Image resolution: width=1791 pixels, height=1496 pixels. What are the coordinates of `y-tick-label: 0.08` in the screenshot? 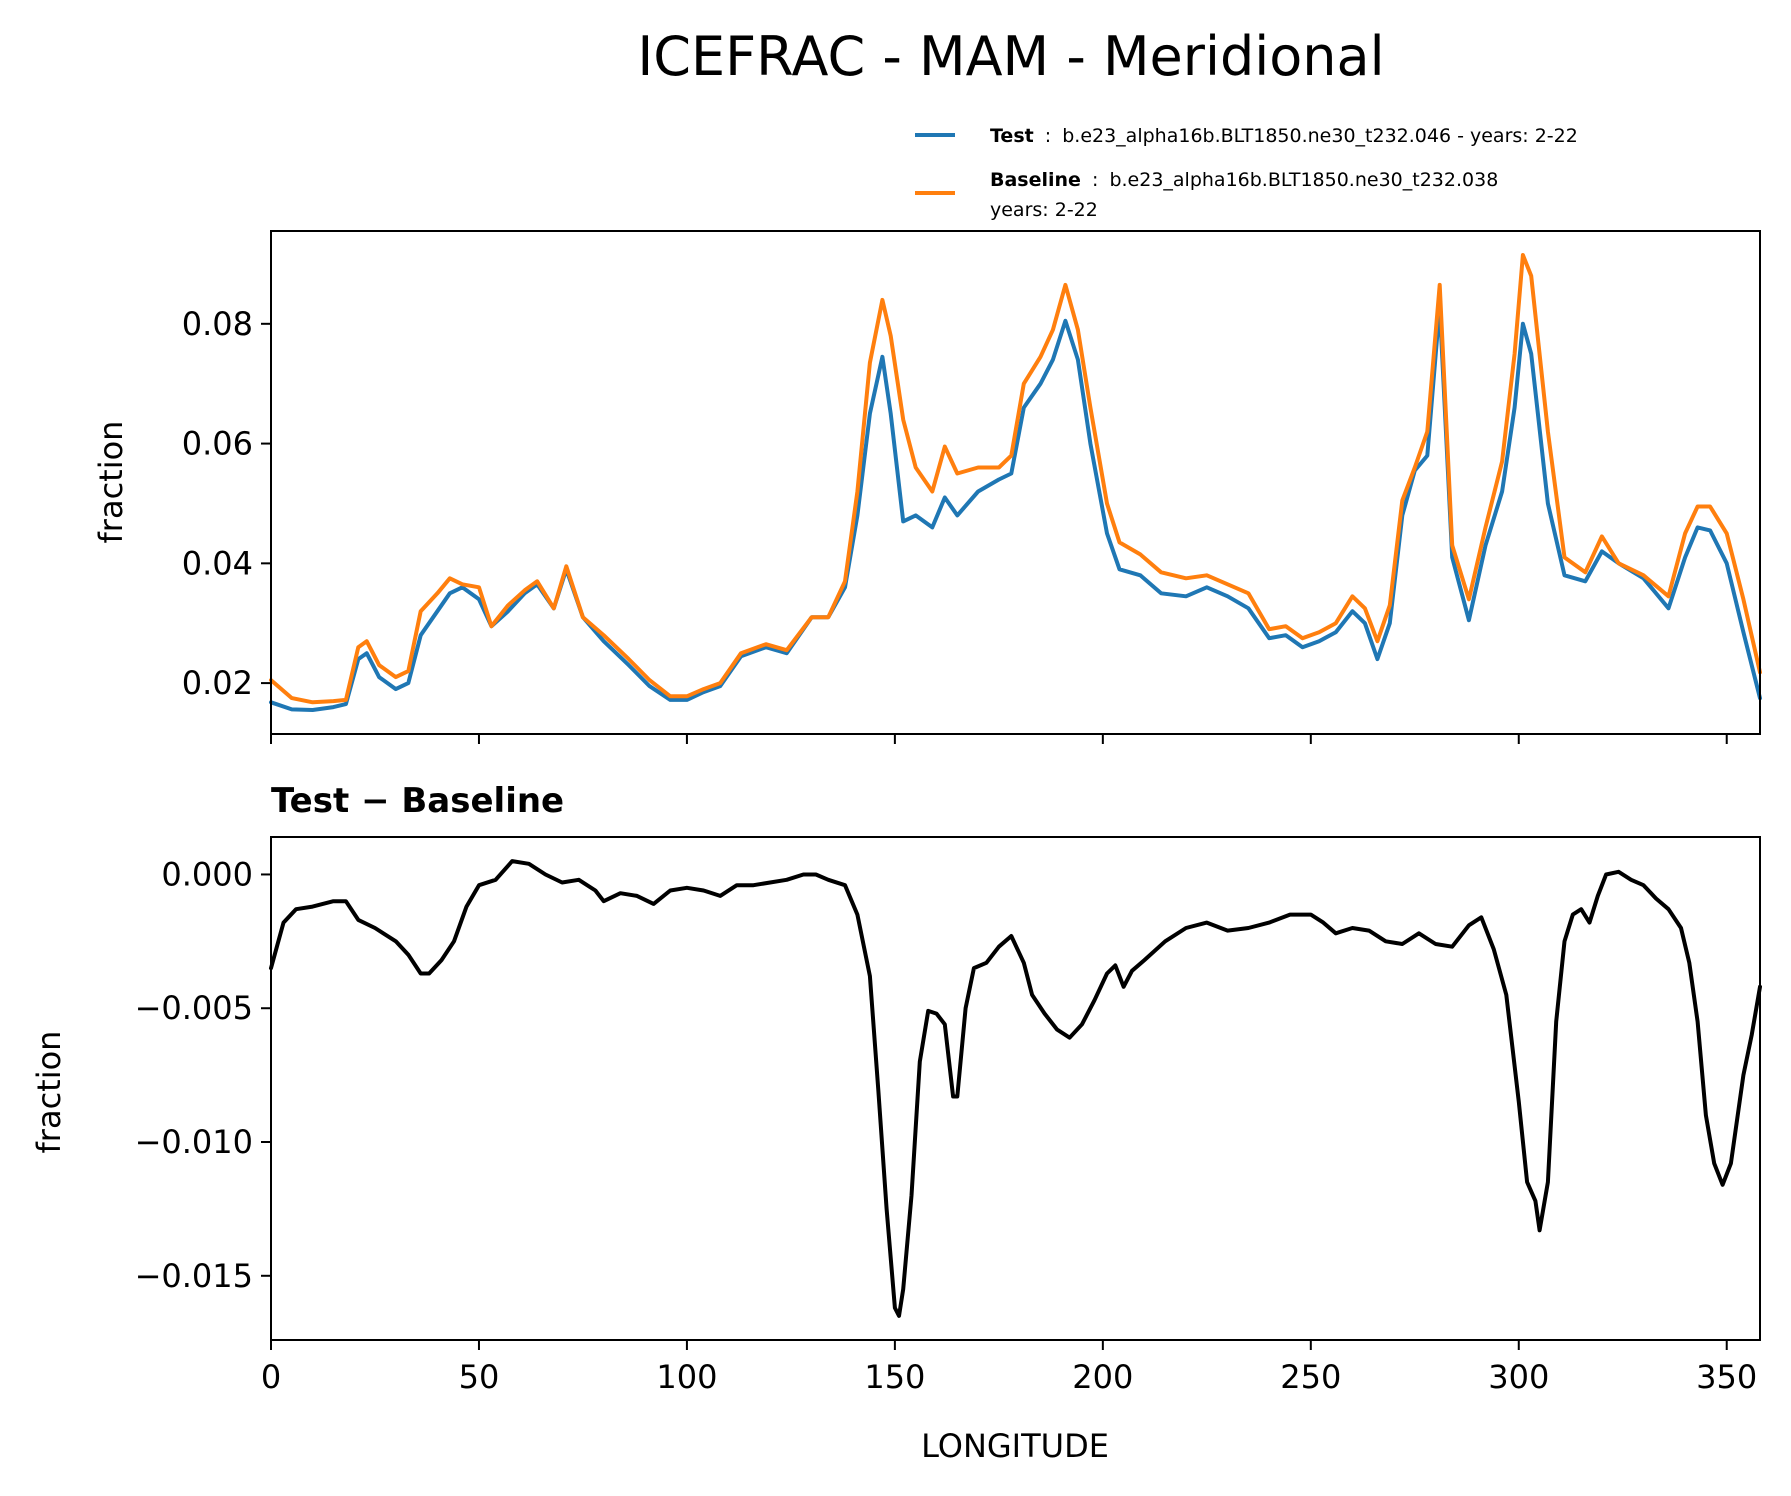 It's located at (217, 324).